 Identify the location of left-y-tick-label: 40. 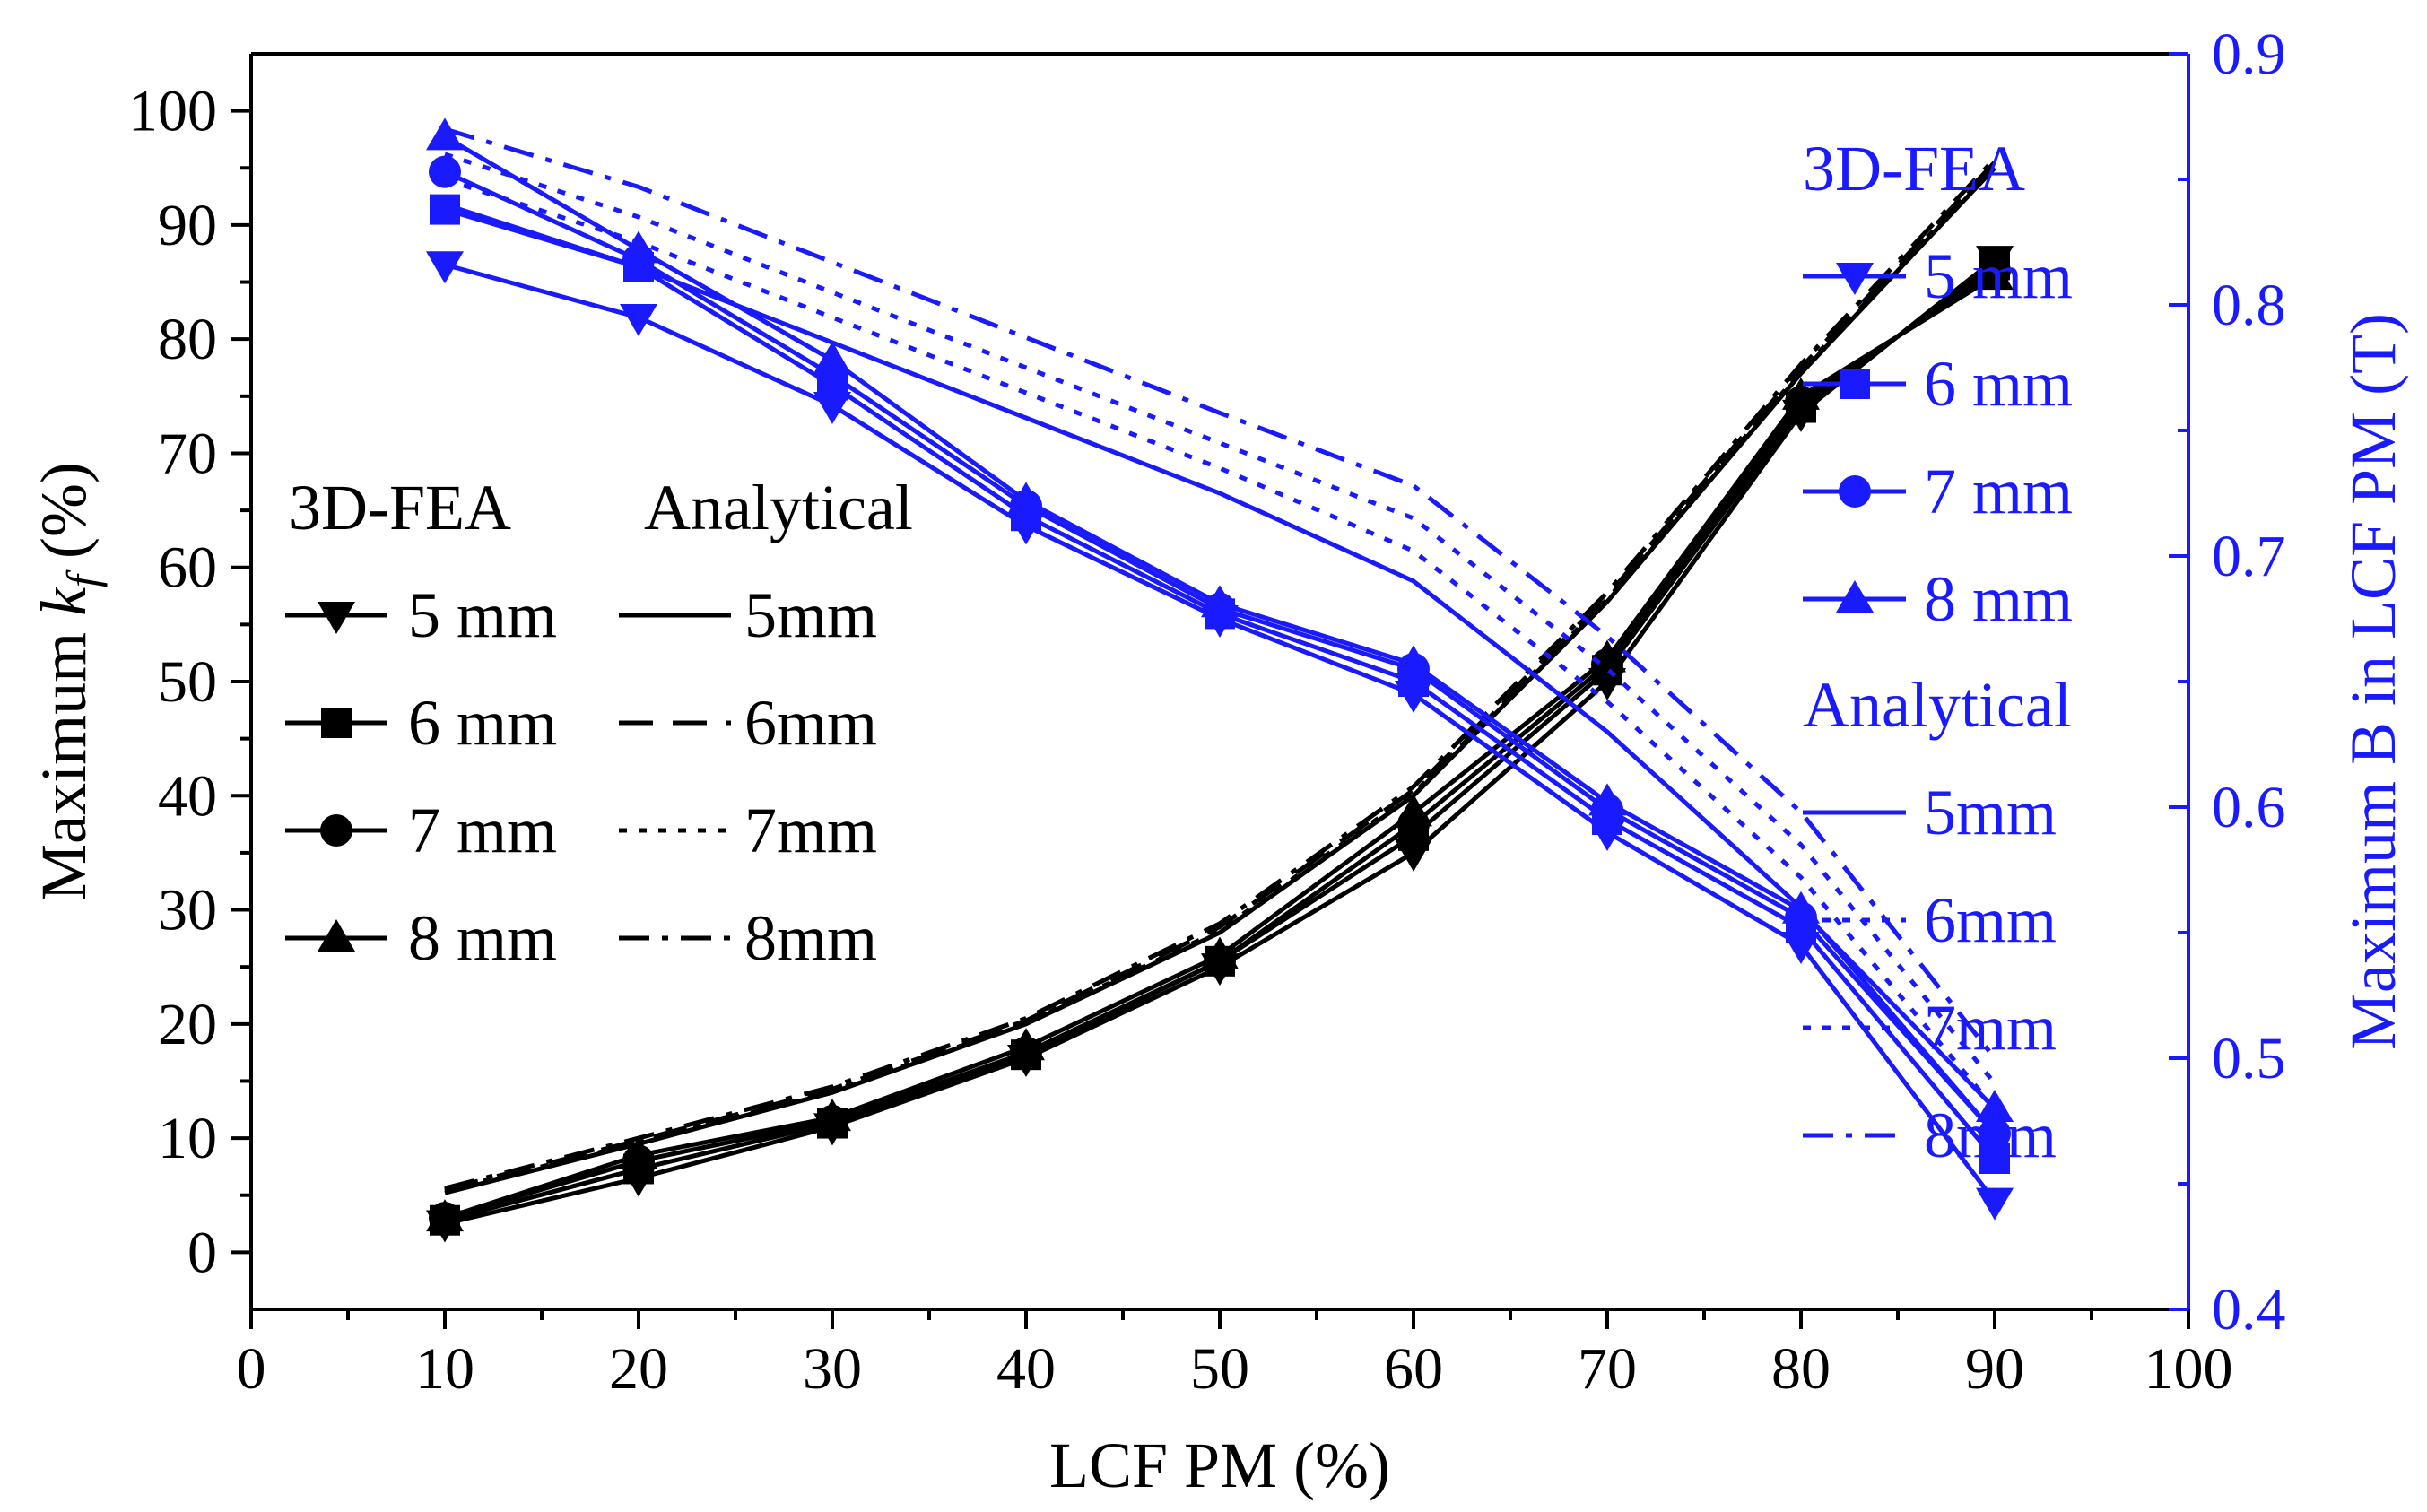
(187, 796).